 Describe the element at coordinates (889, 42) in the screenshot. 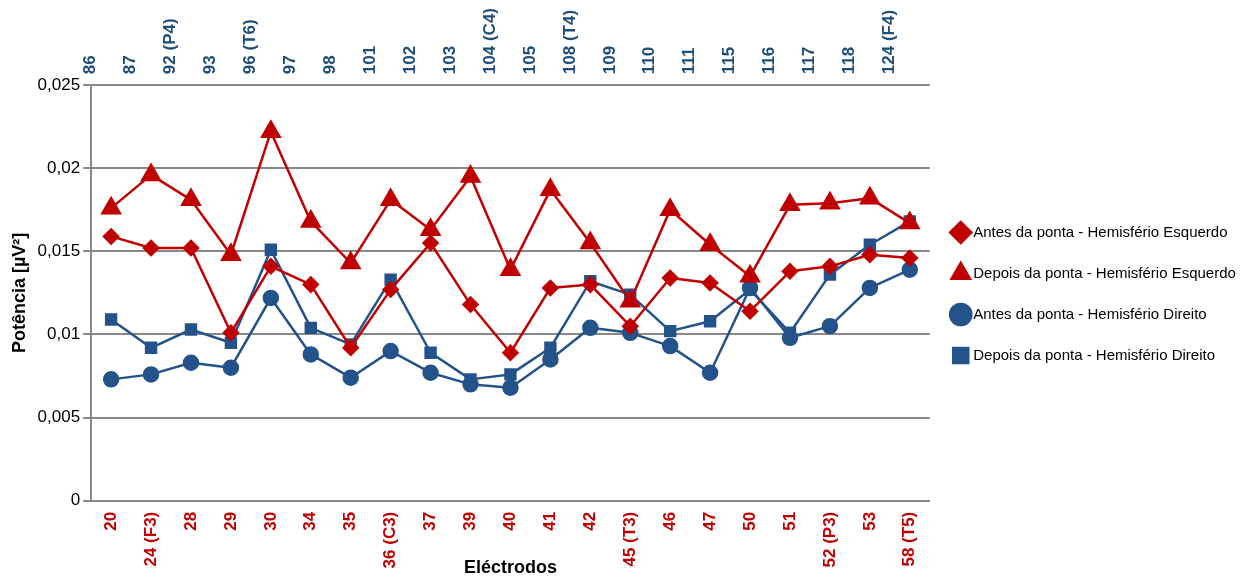

I see `text: 124 (F4)` at that location.